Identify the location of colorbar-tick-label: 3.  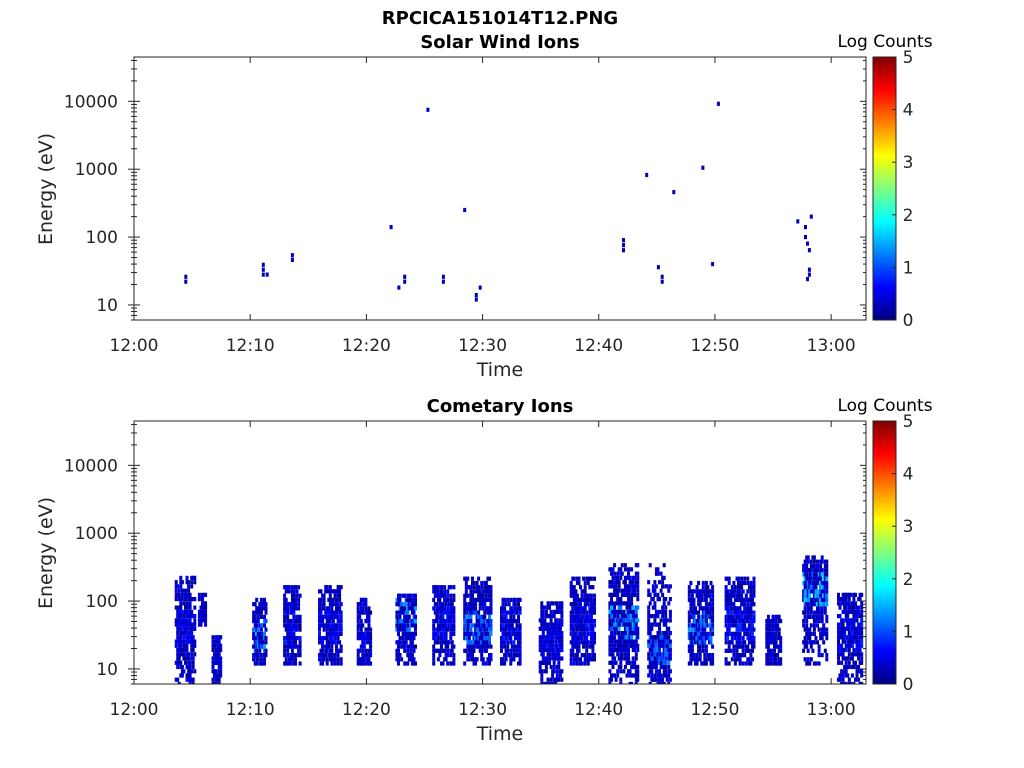
(908, 163).